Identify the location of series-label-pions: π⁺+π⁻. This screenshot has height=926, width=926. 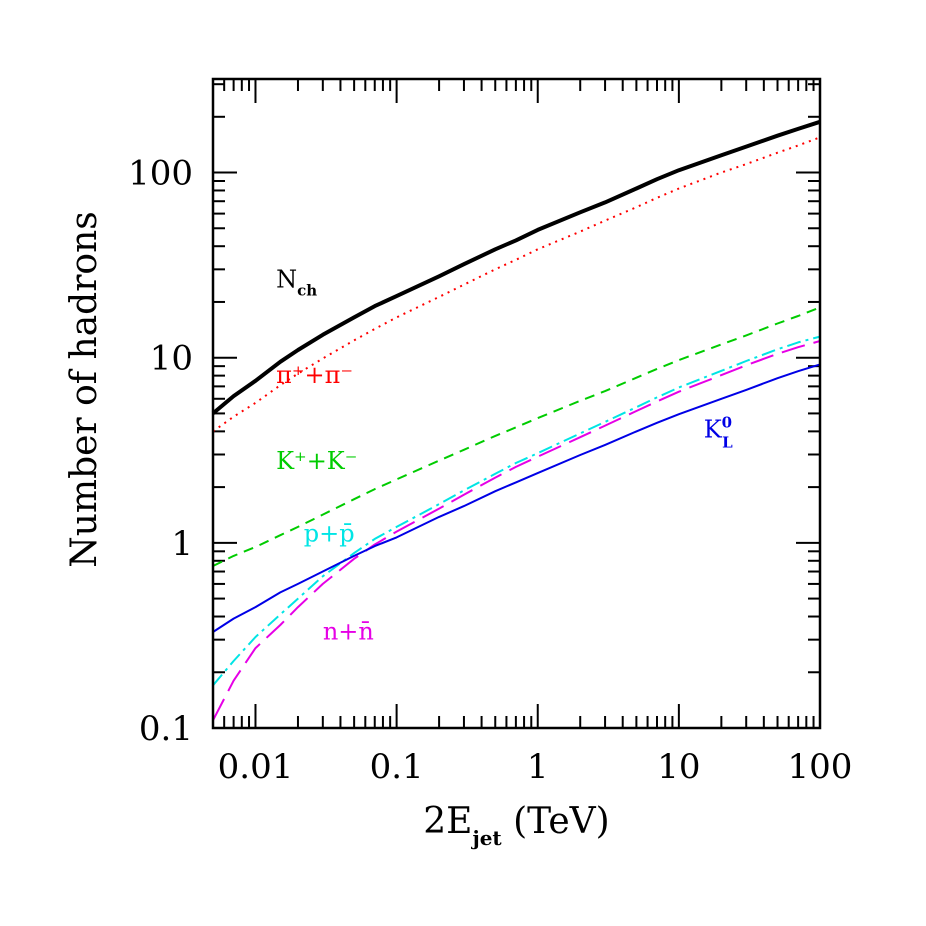
(314, 375).